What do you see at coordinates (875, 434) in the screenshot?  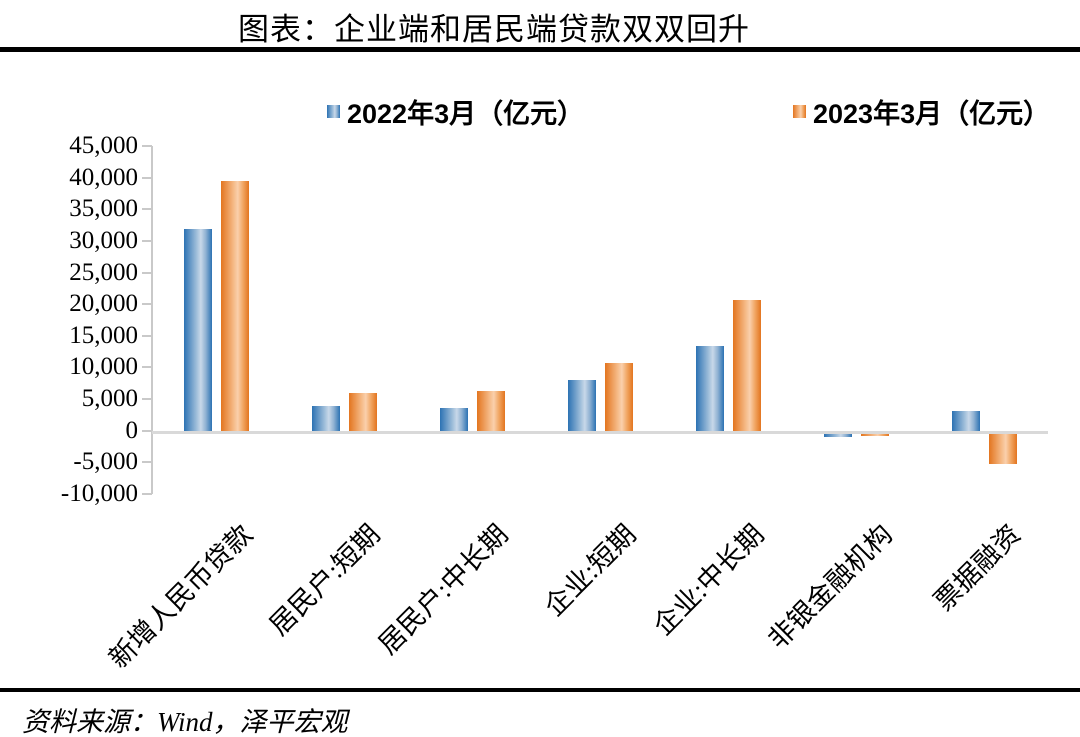 I see `bar-series1-cat5` at bounding box center [875, 434].